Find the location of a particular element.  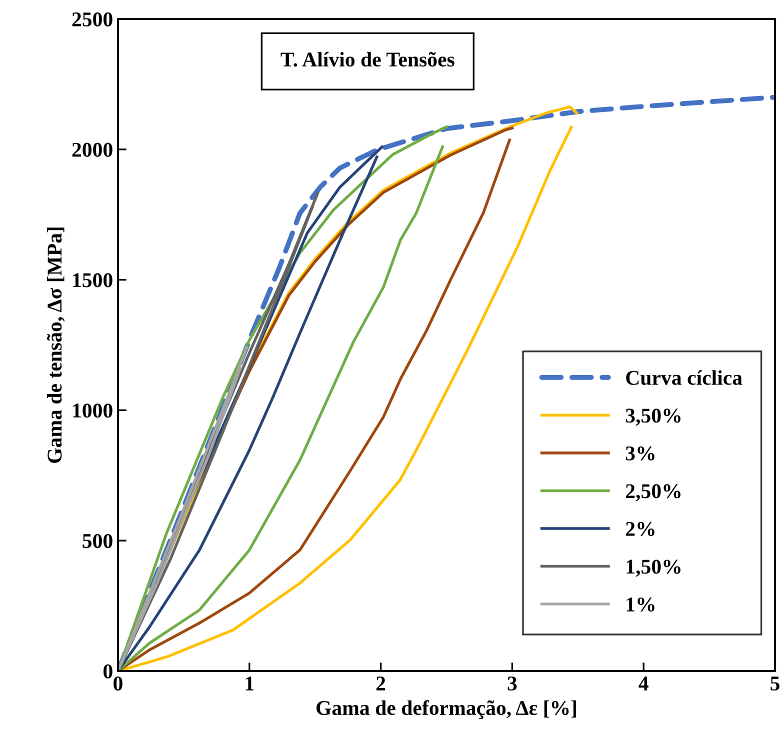

x-tick-label: 2 is located at coordinates (381, 683).